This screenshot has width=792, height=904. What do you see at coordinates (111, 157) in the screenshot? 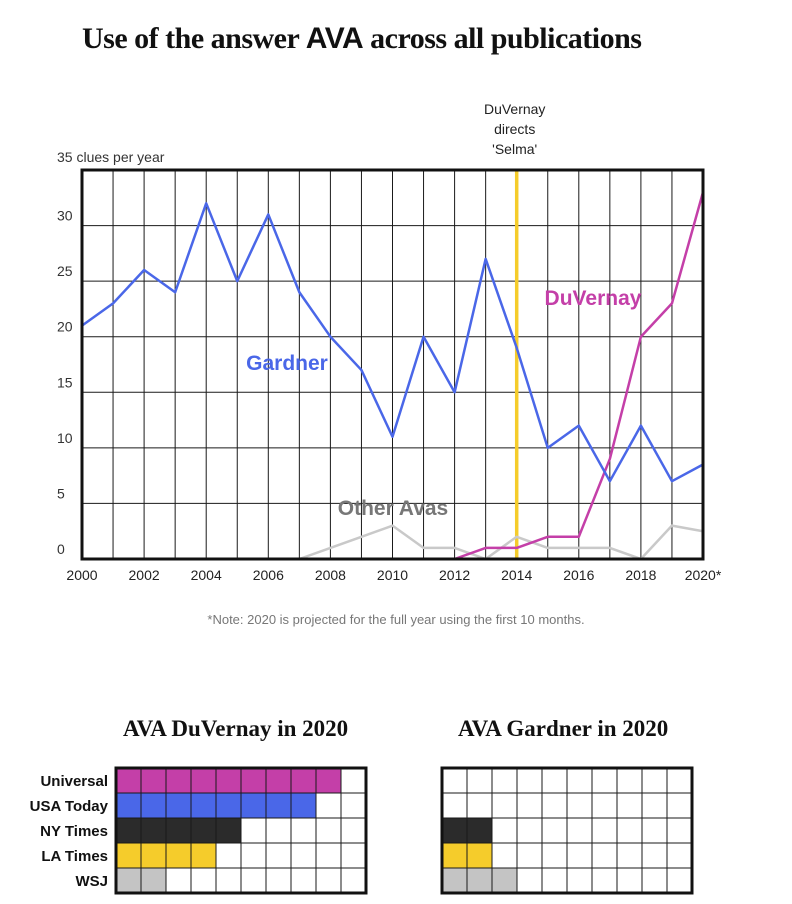
I see `y-axis-top-label: 35 clues per year` at bounding box center [111, 157].